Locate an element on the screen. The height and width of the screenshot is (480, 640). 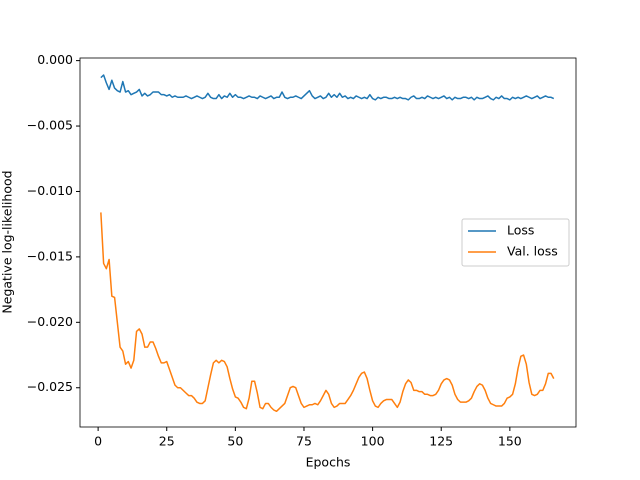
legend-label: Val. loss is located at coordinates (532, 251).